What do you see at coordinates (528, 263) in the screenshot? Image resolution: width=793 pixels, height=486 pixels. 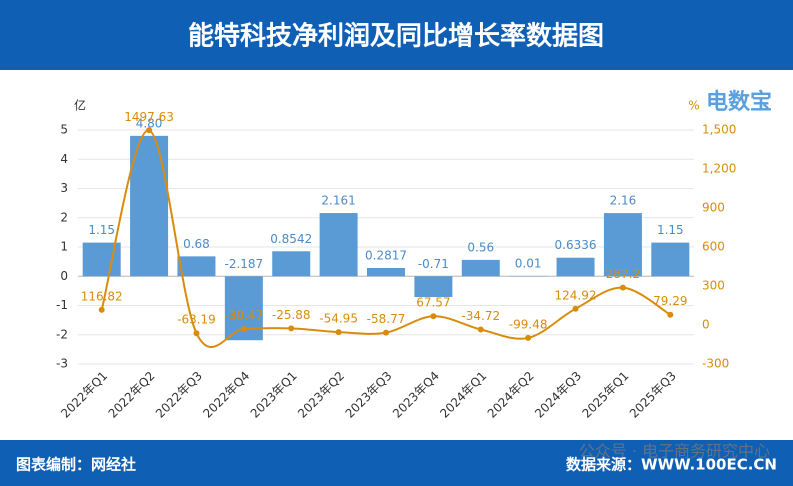 I see `bar-value-label: 0.01` at bounding box center [528, 263].